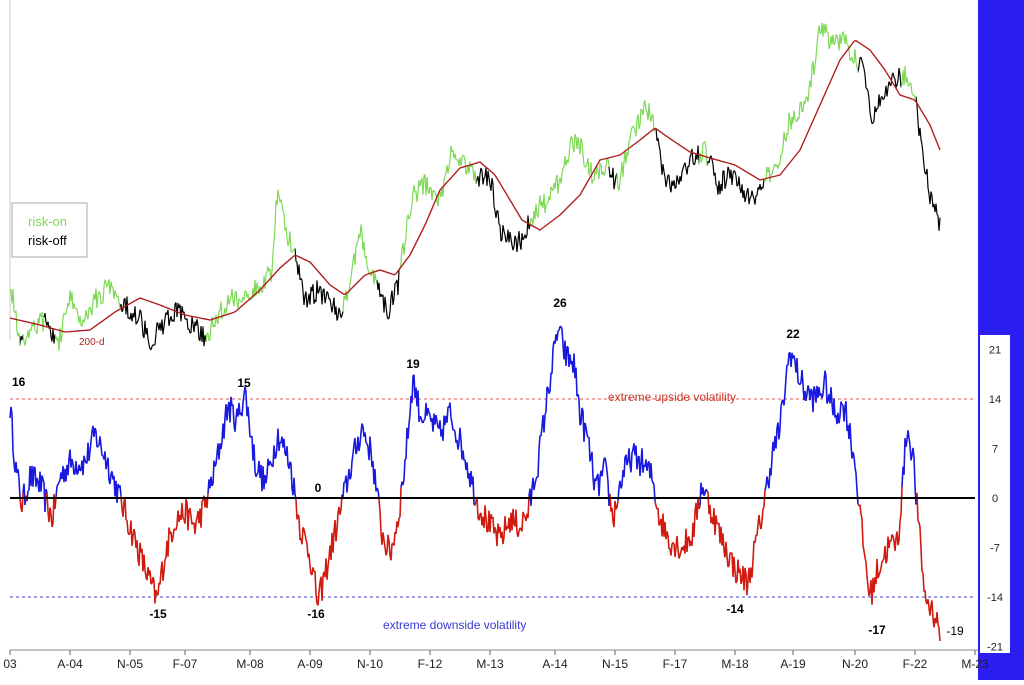 Image resolution: width=1024 pixels, height=685 pixels. Describe the element at coordinates (92, 342) in the screenshot. I see `ma-label: 200-d` at that location.